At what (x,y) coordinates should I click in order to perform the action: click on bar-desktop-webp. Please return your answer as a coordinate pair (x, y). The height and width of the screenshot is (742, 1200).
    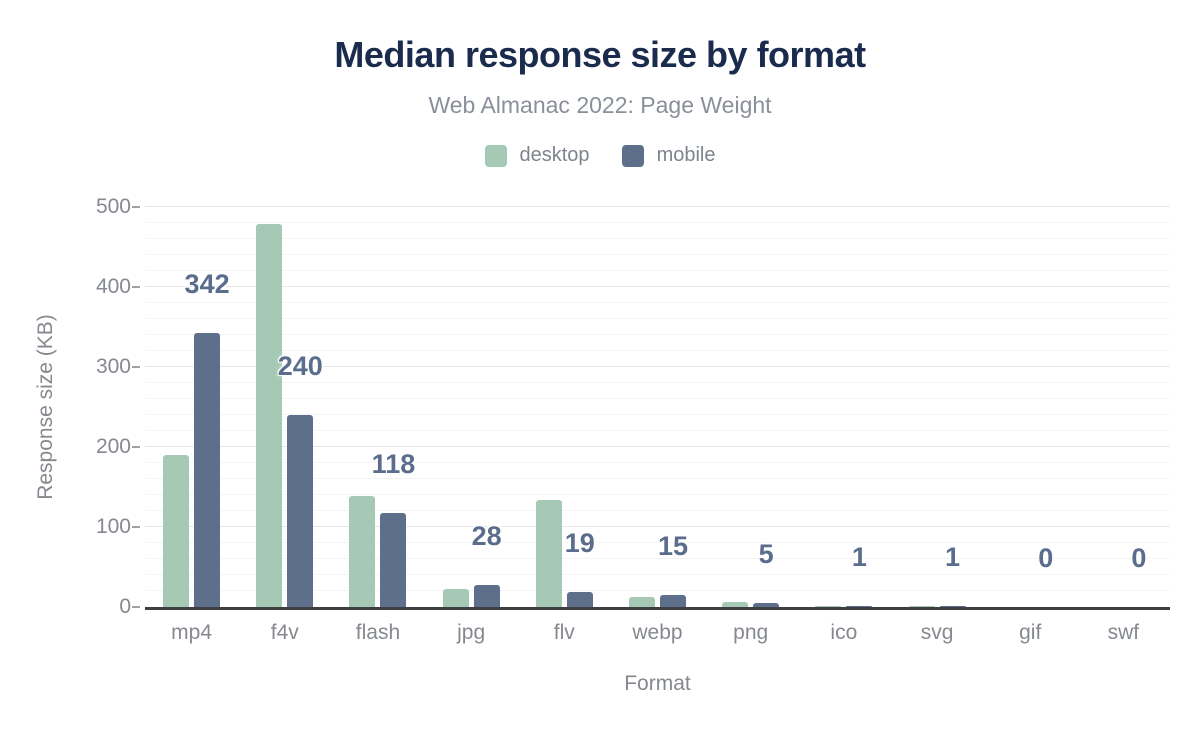
    Looking at the image, I should click on (641, 602).